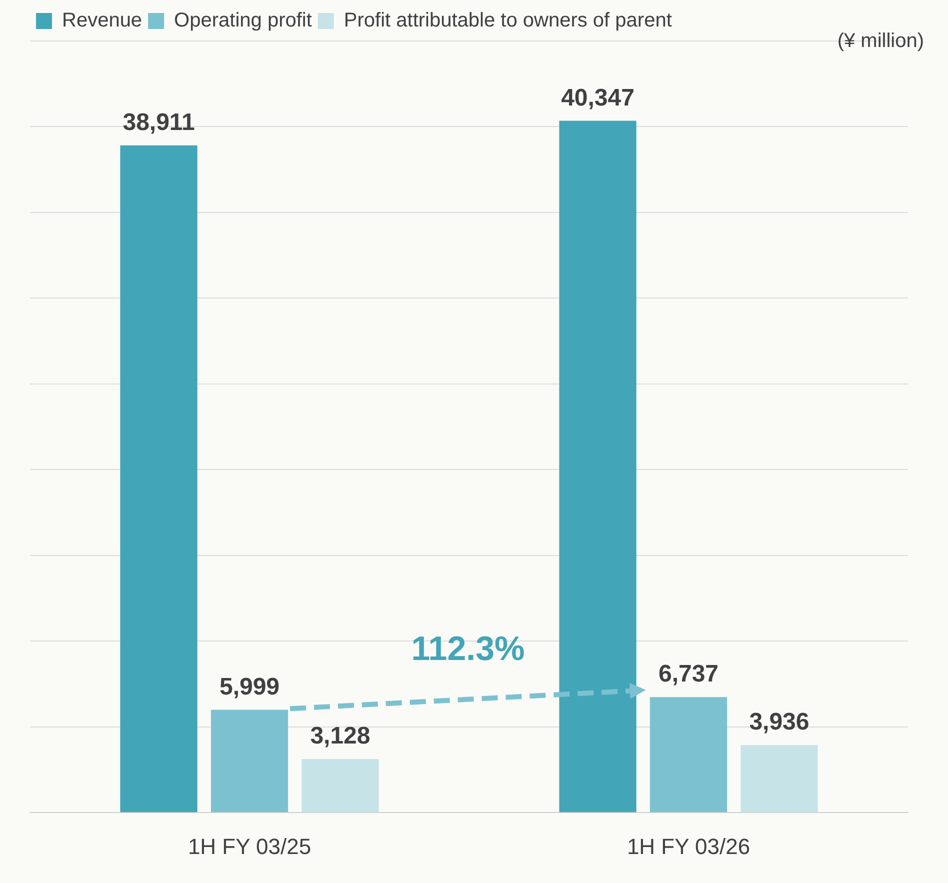 The height and width of the screenshot is (883, 948). I want to click on annotation: 112.3%, so click(468, 650).